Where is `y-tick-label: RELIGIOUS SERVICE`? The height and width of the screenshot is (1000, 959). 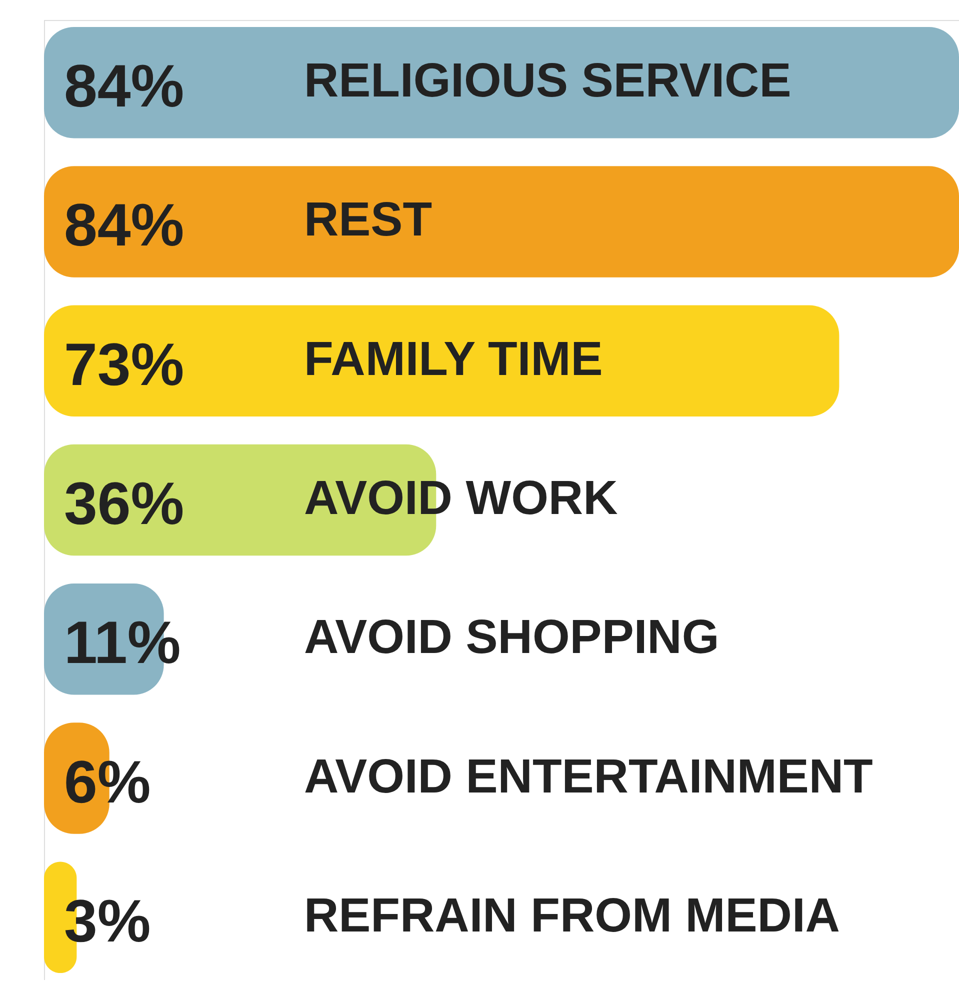
y-tick-label: RELIGIOUS SERVICE is located at coordinates (548, 81).